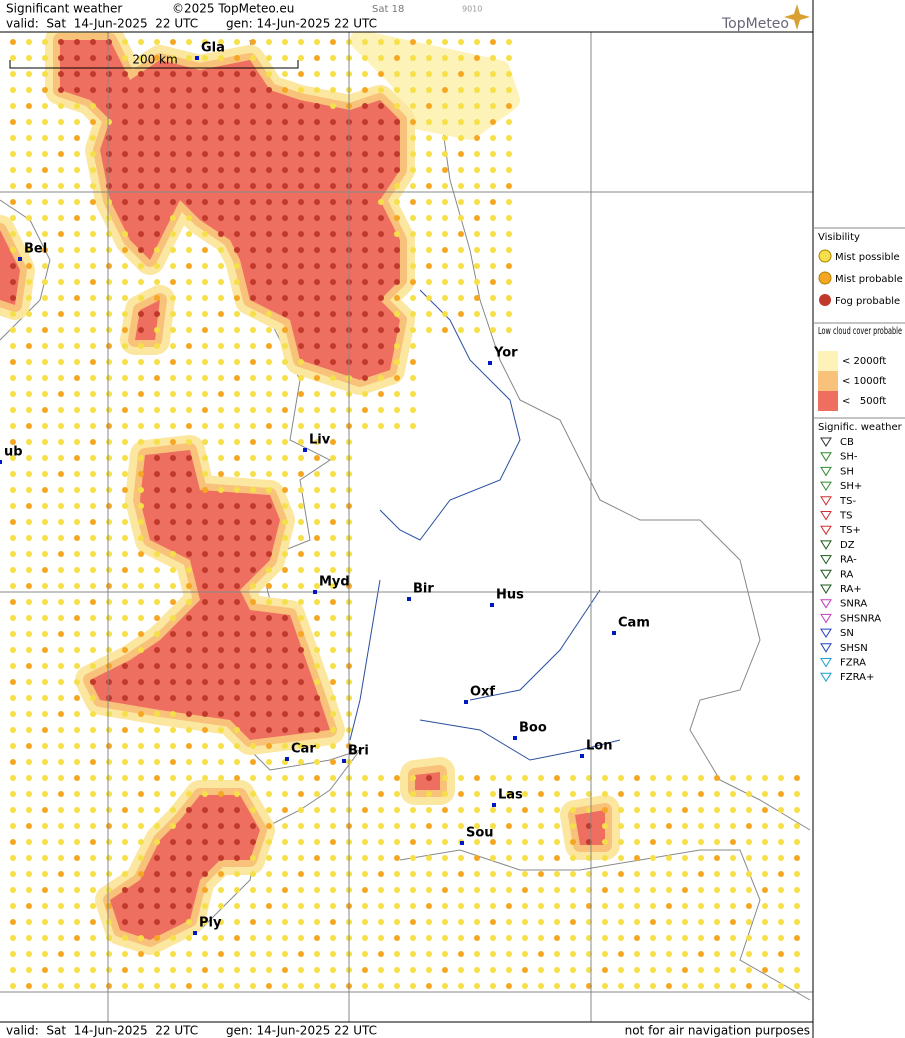 Image resolution: width=905 pixels, height=1038 pixels. I want to click on coastline, so click(605, 925).